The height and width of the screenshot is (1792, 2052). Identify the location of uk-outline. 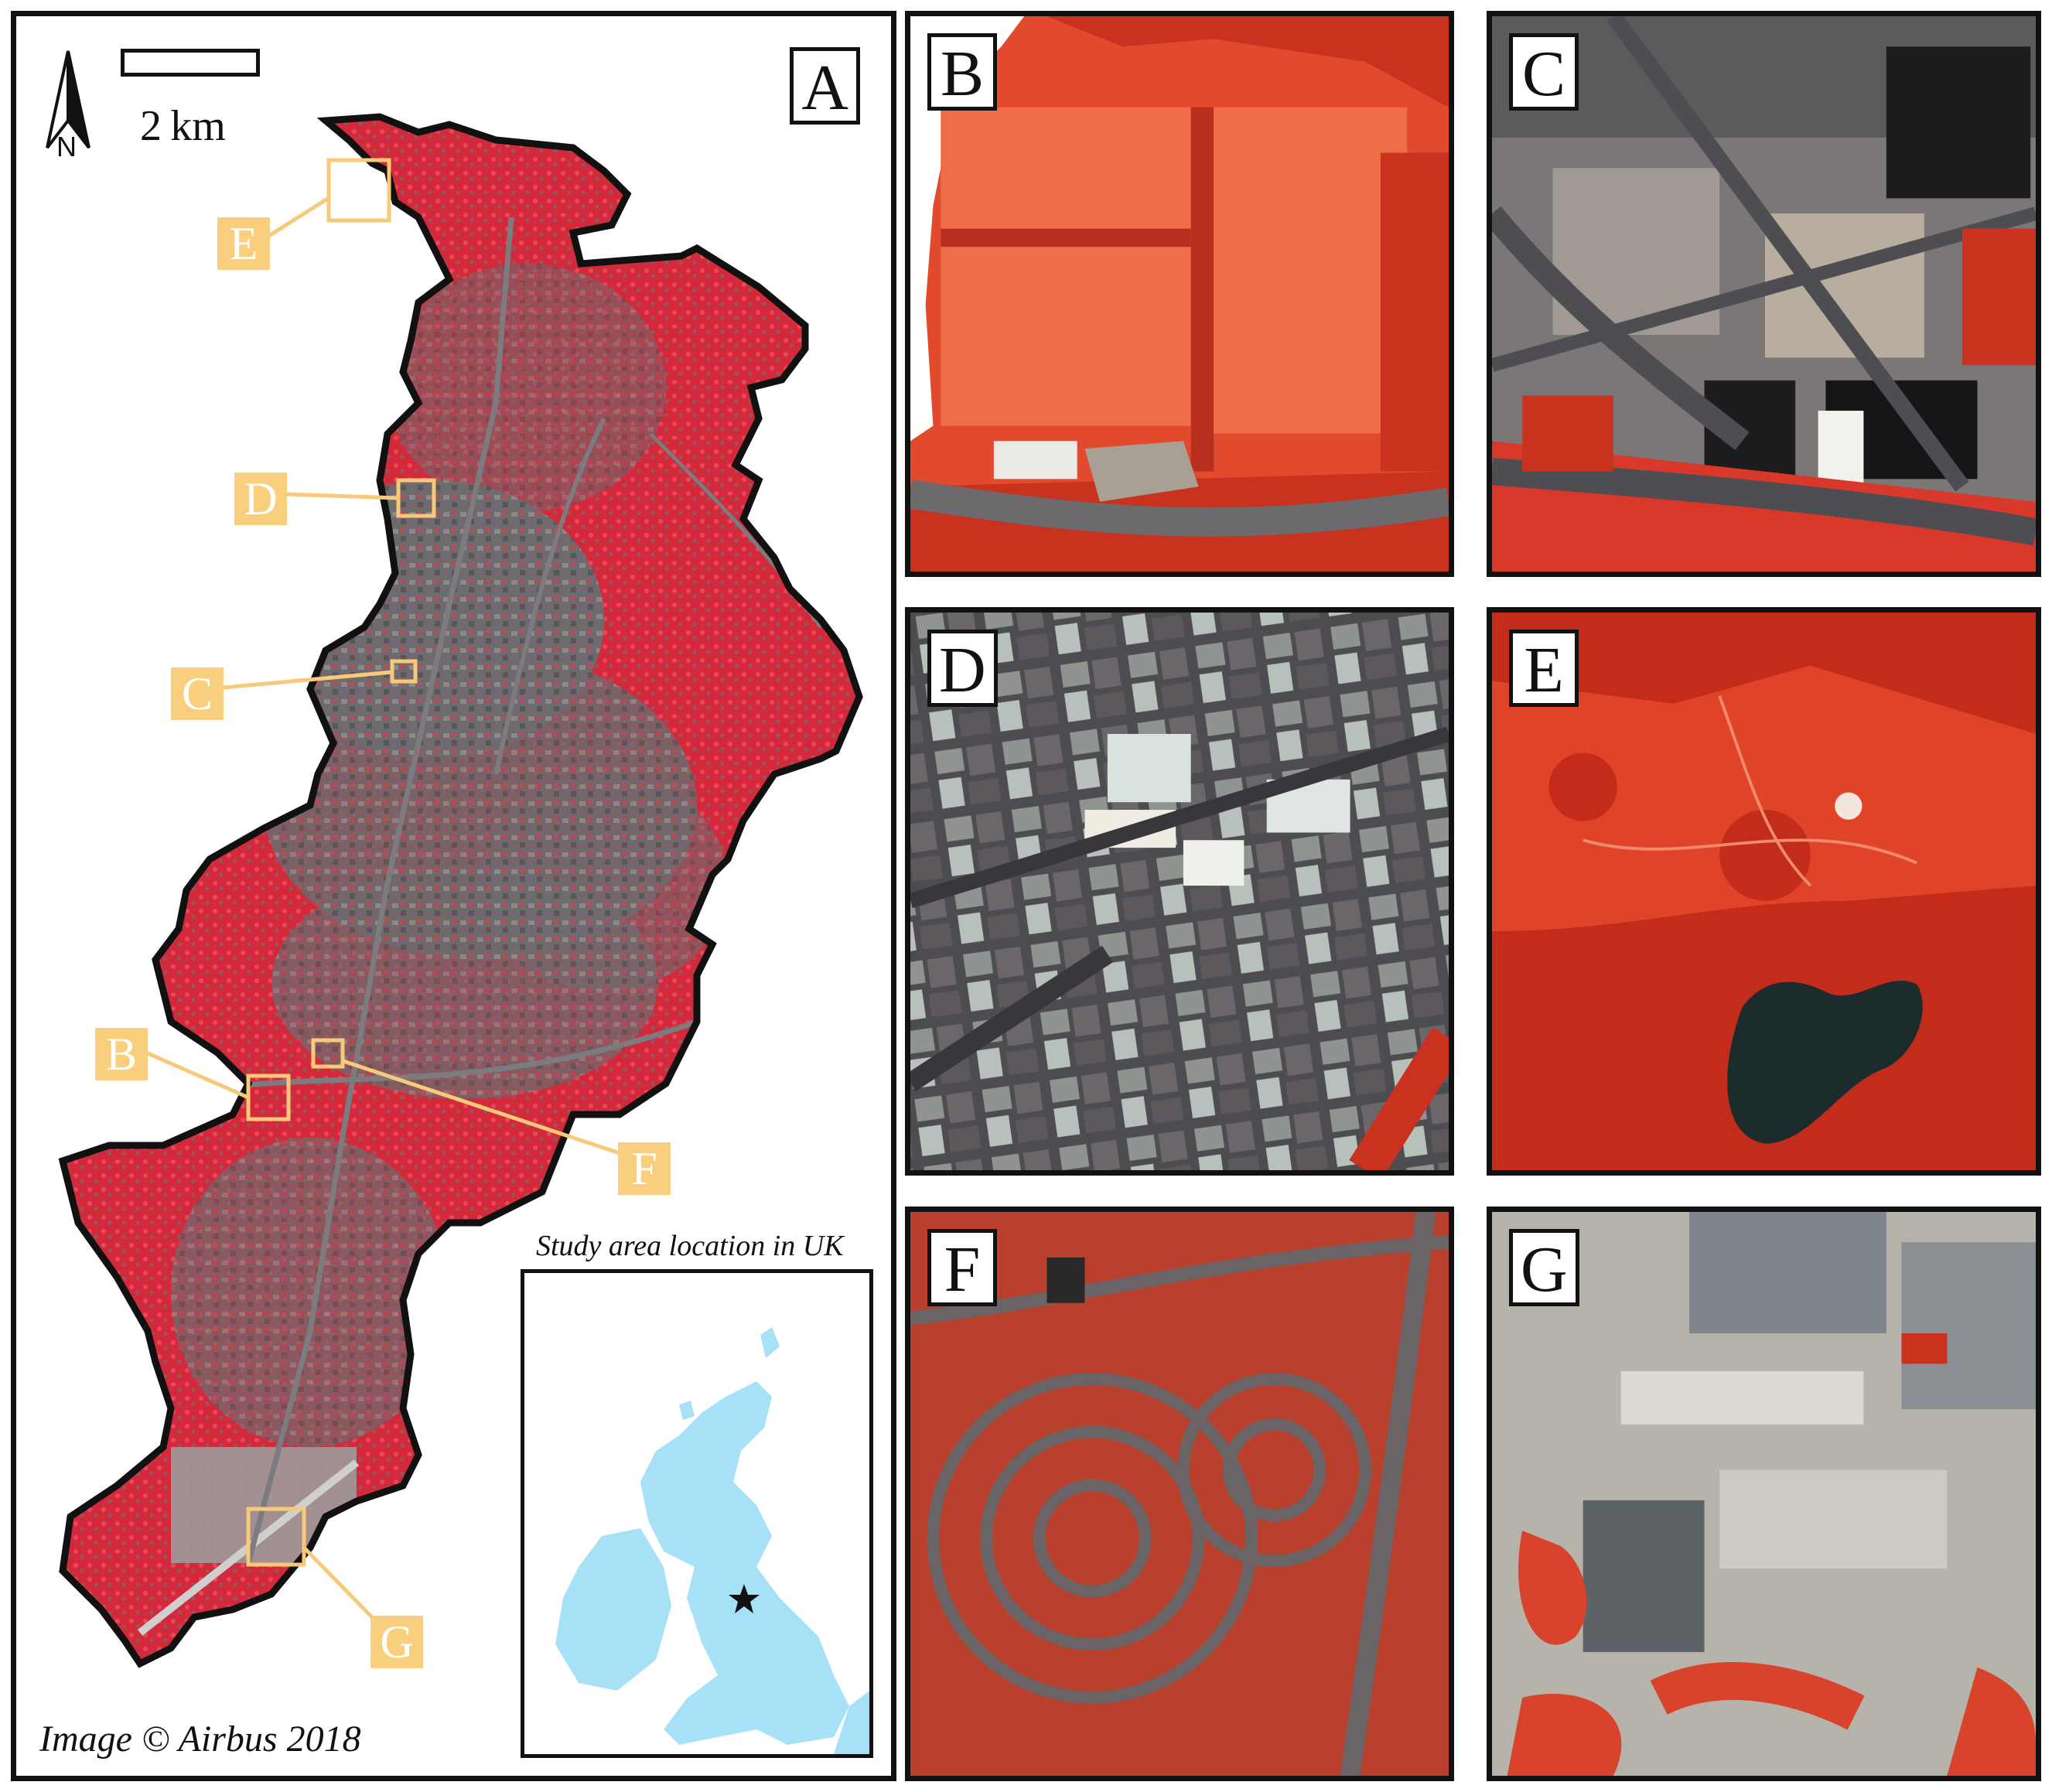
(712, 1540).